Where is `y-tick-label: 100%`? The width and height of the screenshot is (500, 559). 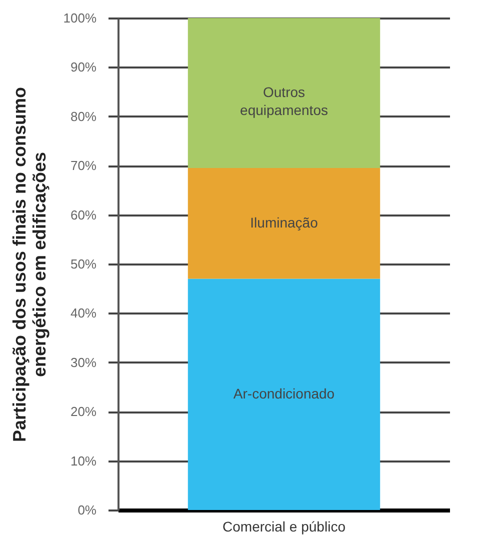 y-tick-label: 100% is located at coordinates (80, 18).